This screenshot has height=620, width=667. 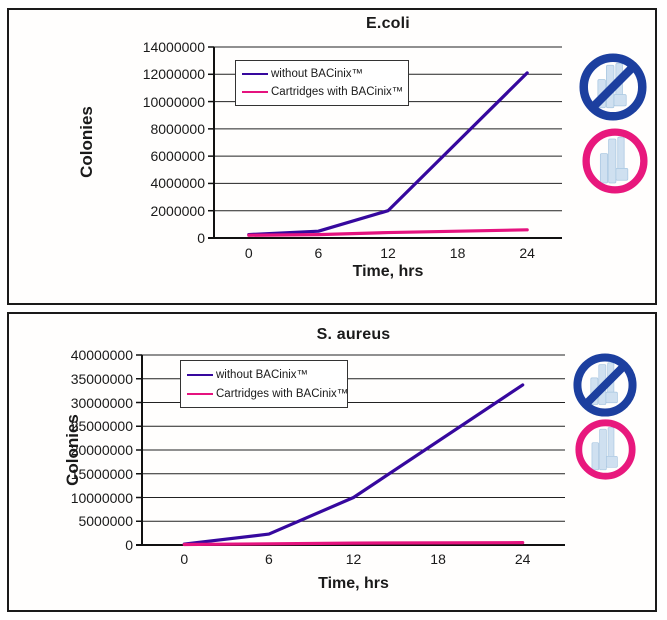 I want to click on y-tick-label: 6000000, so click(x=177, y=156).